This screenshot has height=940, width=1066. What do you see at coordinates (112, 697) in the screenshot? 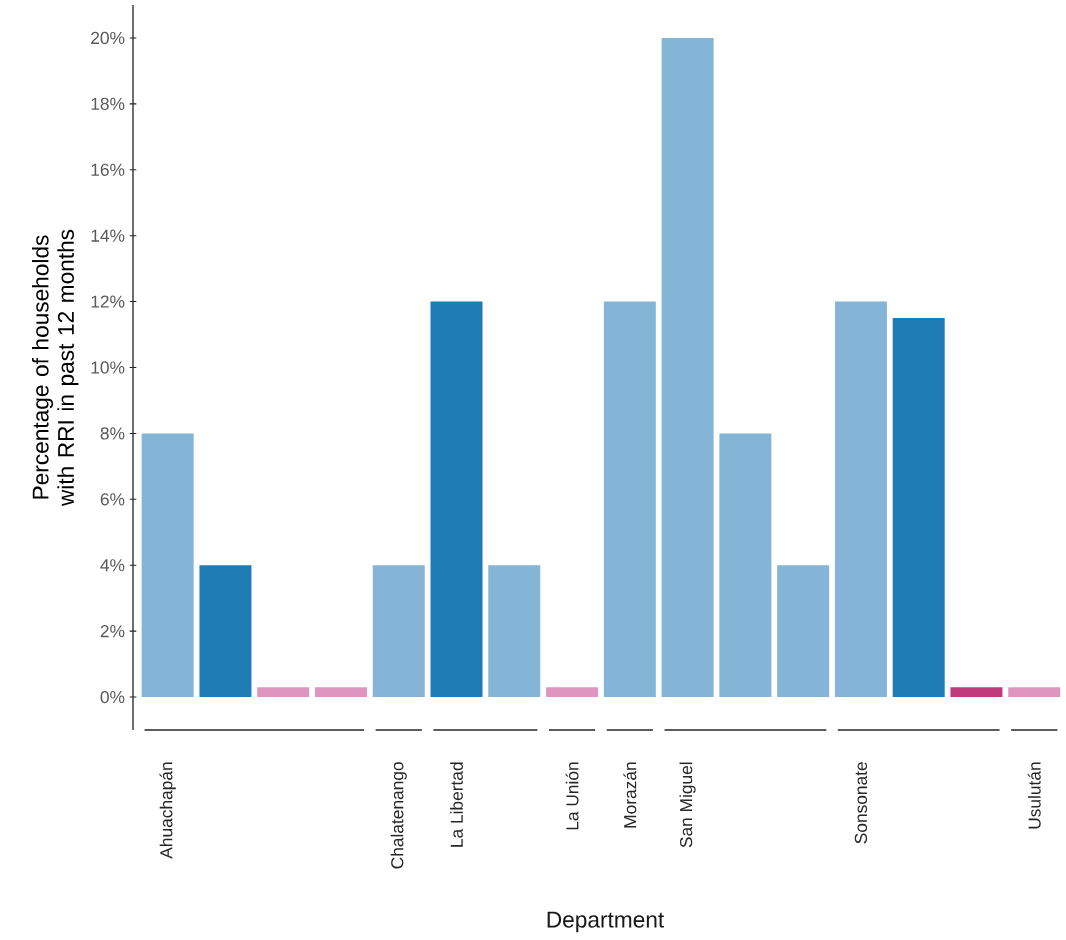
I see `y-tick-label: 0%` at bounding box center [112, 697].